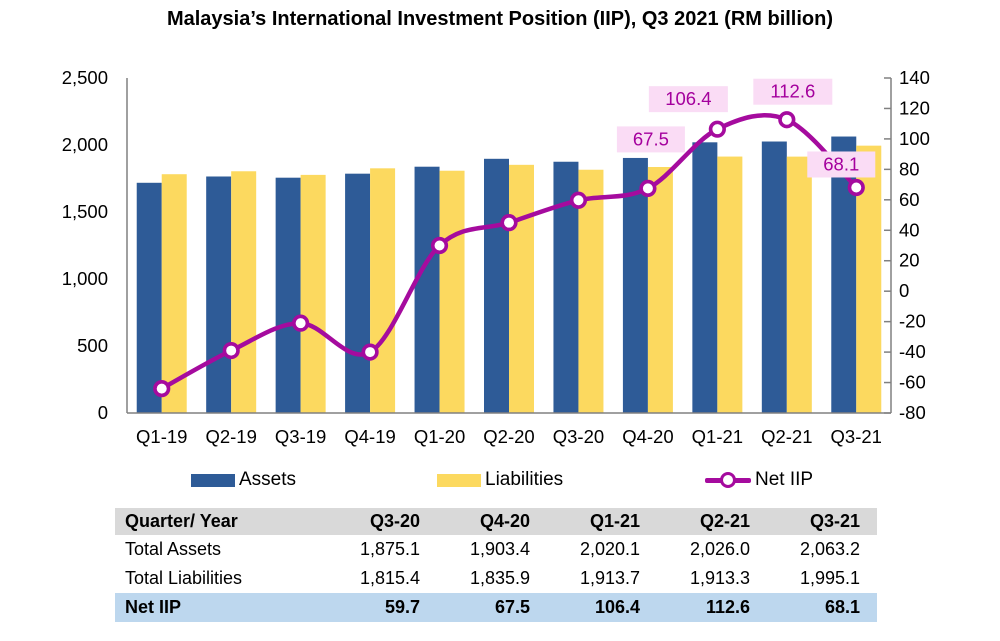 The height and width of the screenshot is (641, 1000). What do you see at coordinates (614, 521) in the screenshot?
I see `table-header-q1-21: Q1-21` at bounding box center [614, 521].